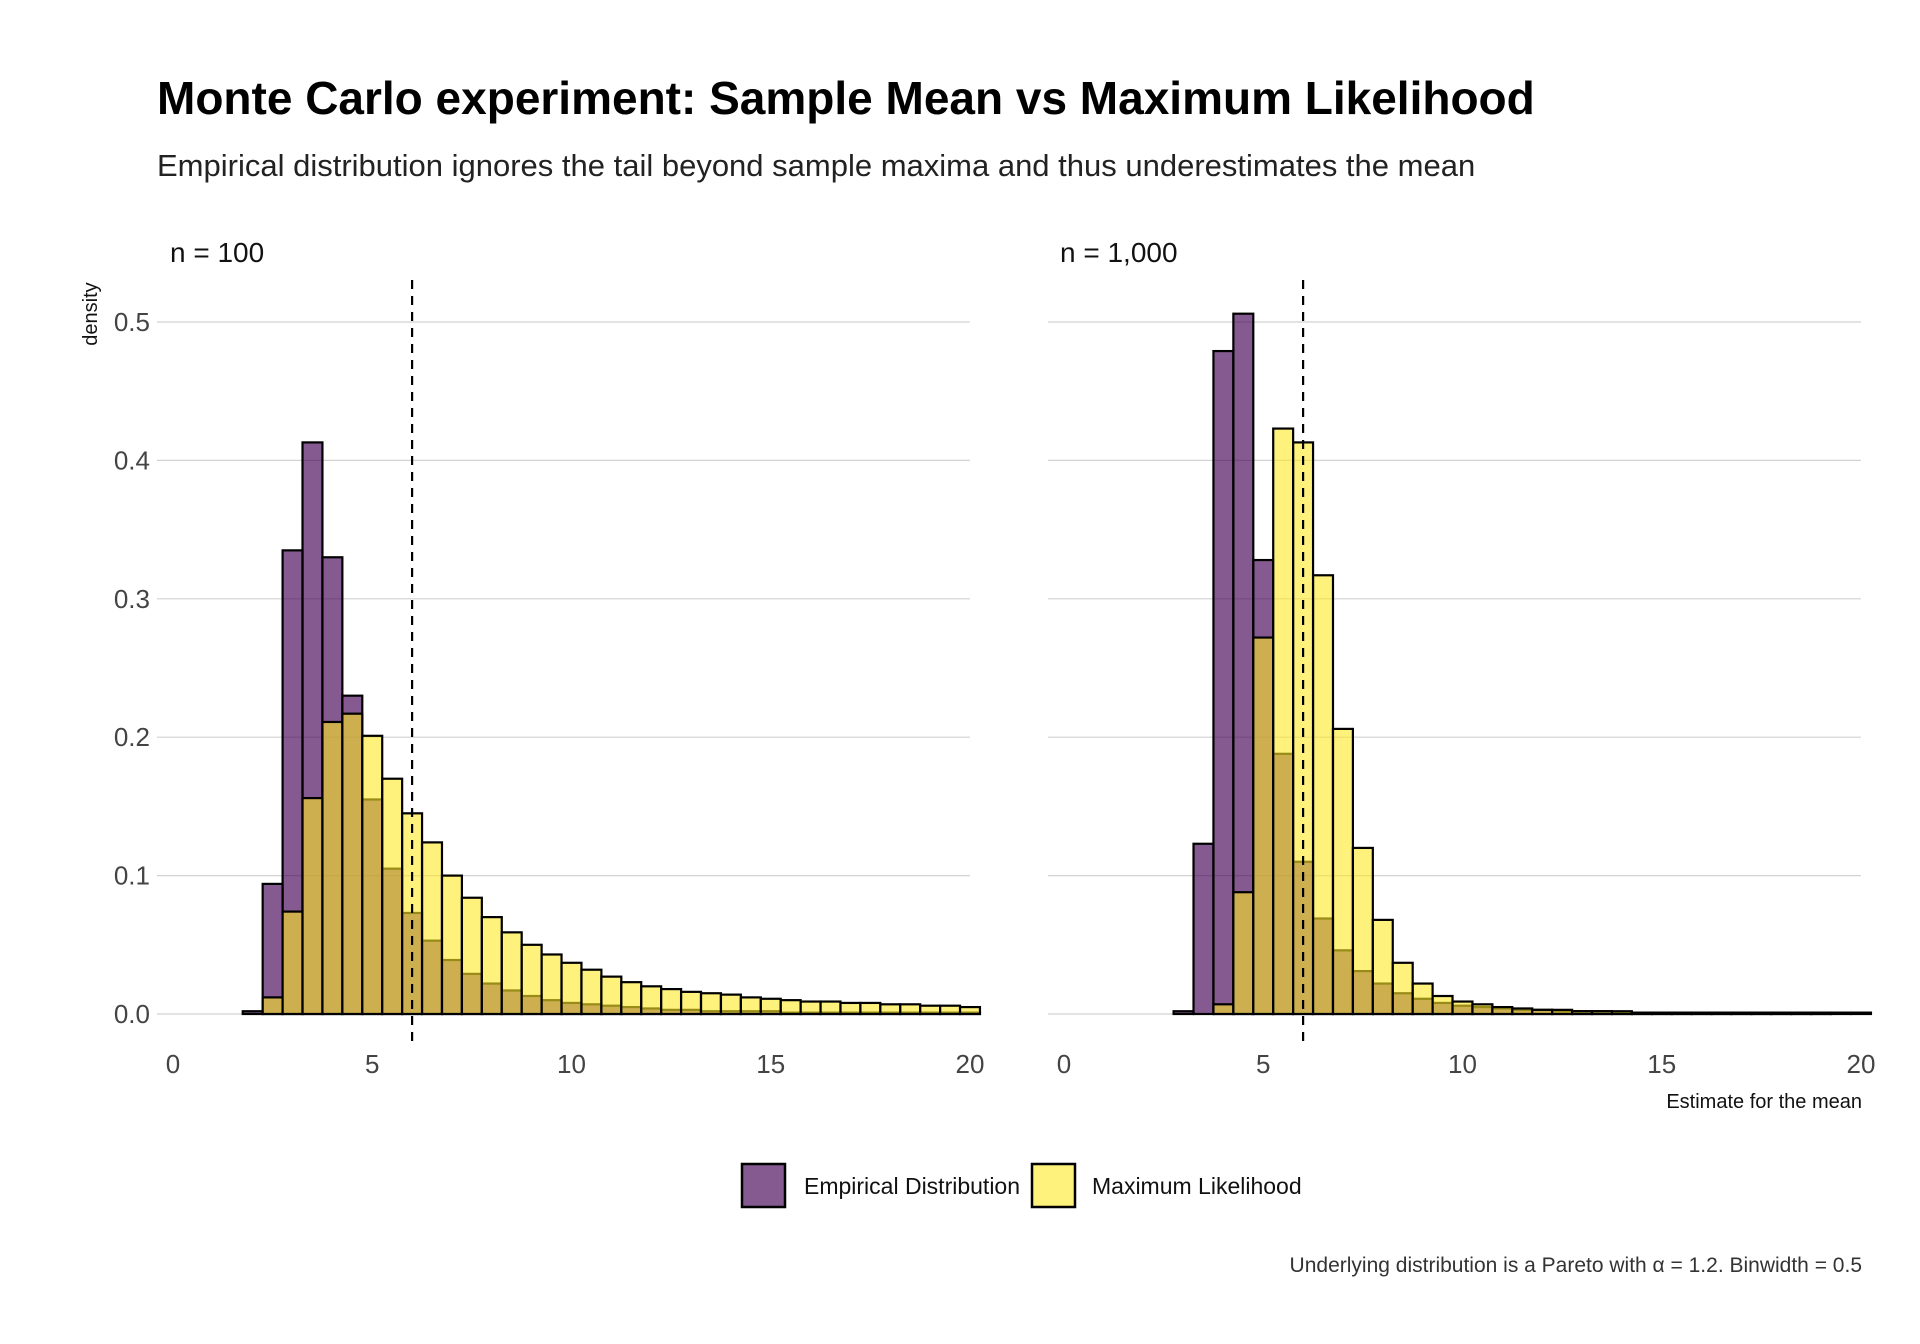  Describe the element at coordinates (1053, 1185) in the screenshot. I see `legend-key-ml` at that location.